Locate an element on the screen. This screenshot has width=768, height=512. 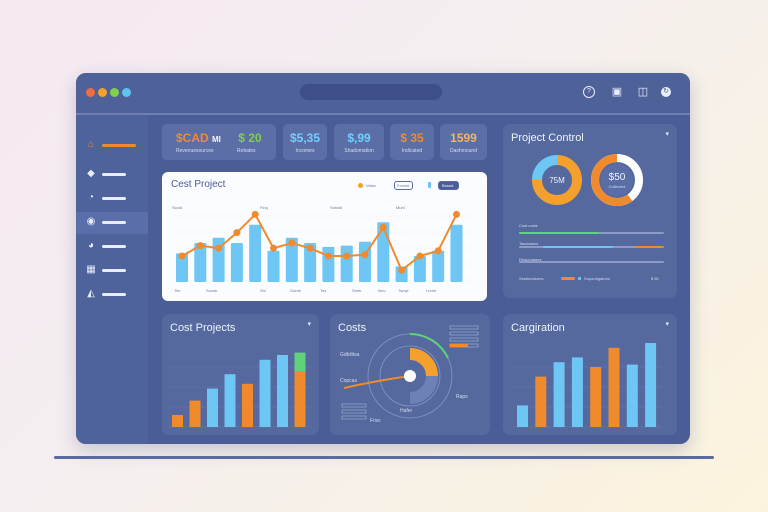
kpi-card: 1599 Dashmound is located at coordinates (463, 142).